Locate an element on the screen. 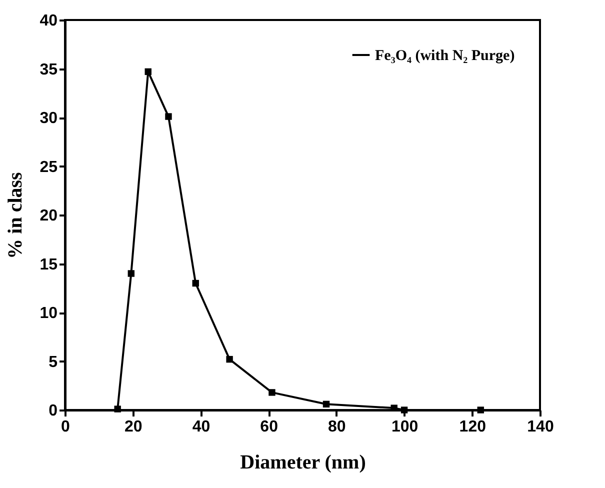 This screenshot has height=488, width=605. y-tick-label: 40 is located at coordinates (49, 21).